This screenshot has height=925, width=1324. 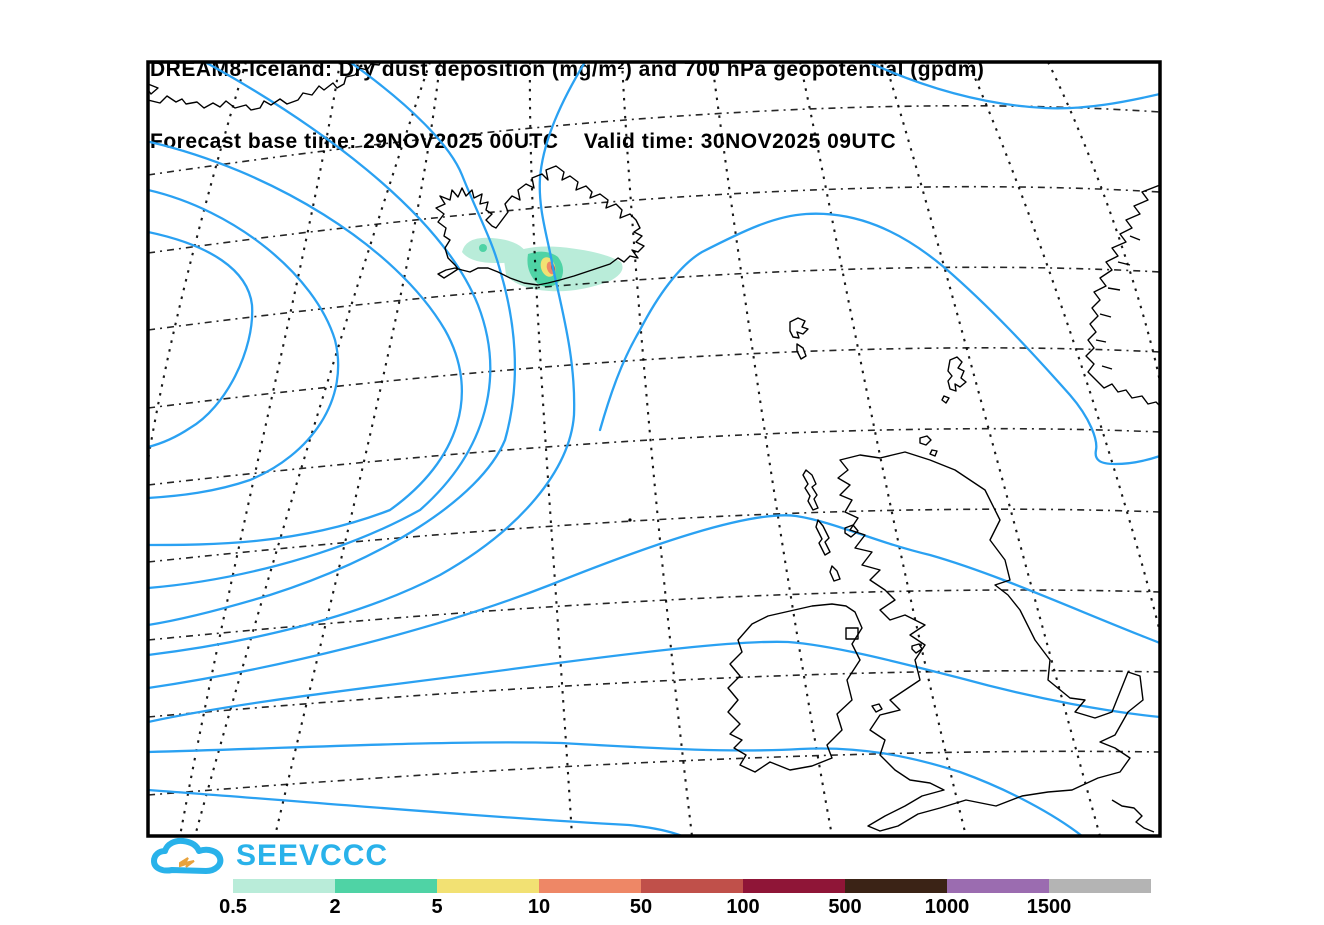 I want to click on legend-segment: 5, so click(x=485, y=898).